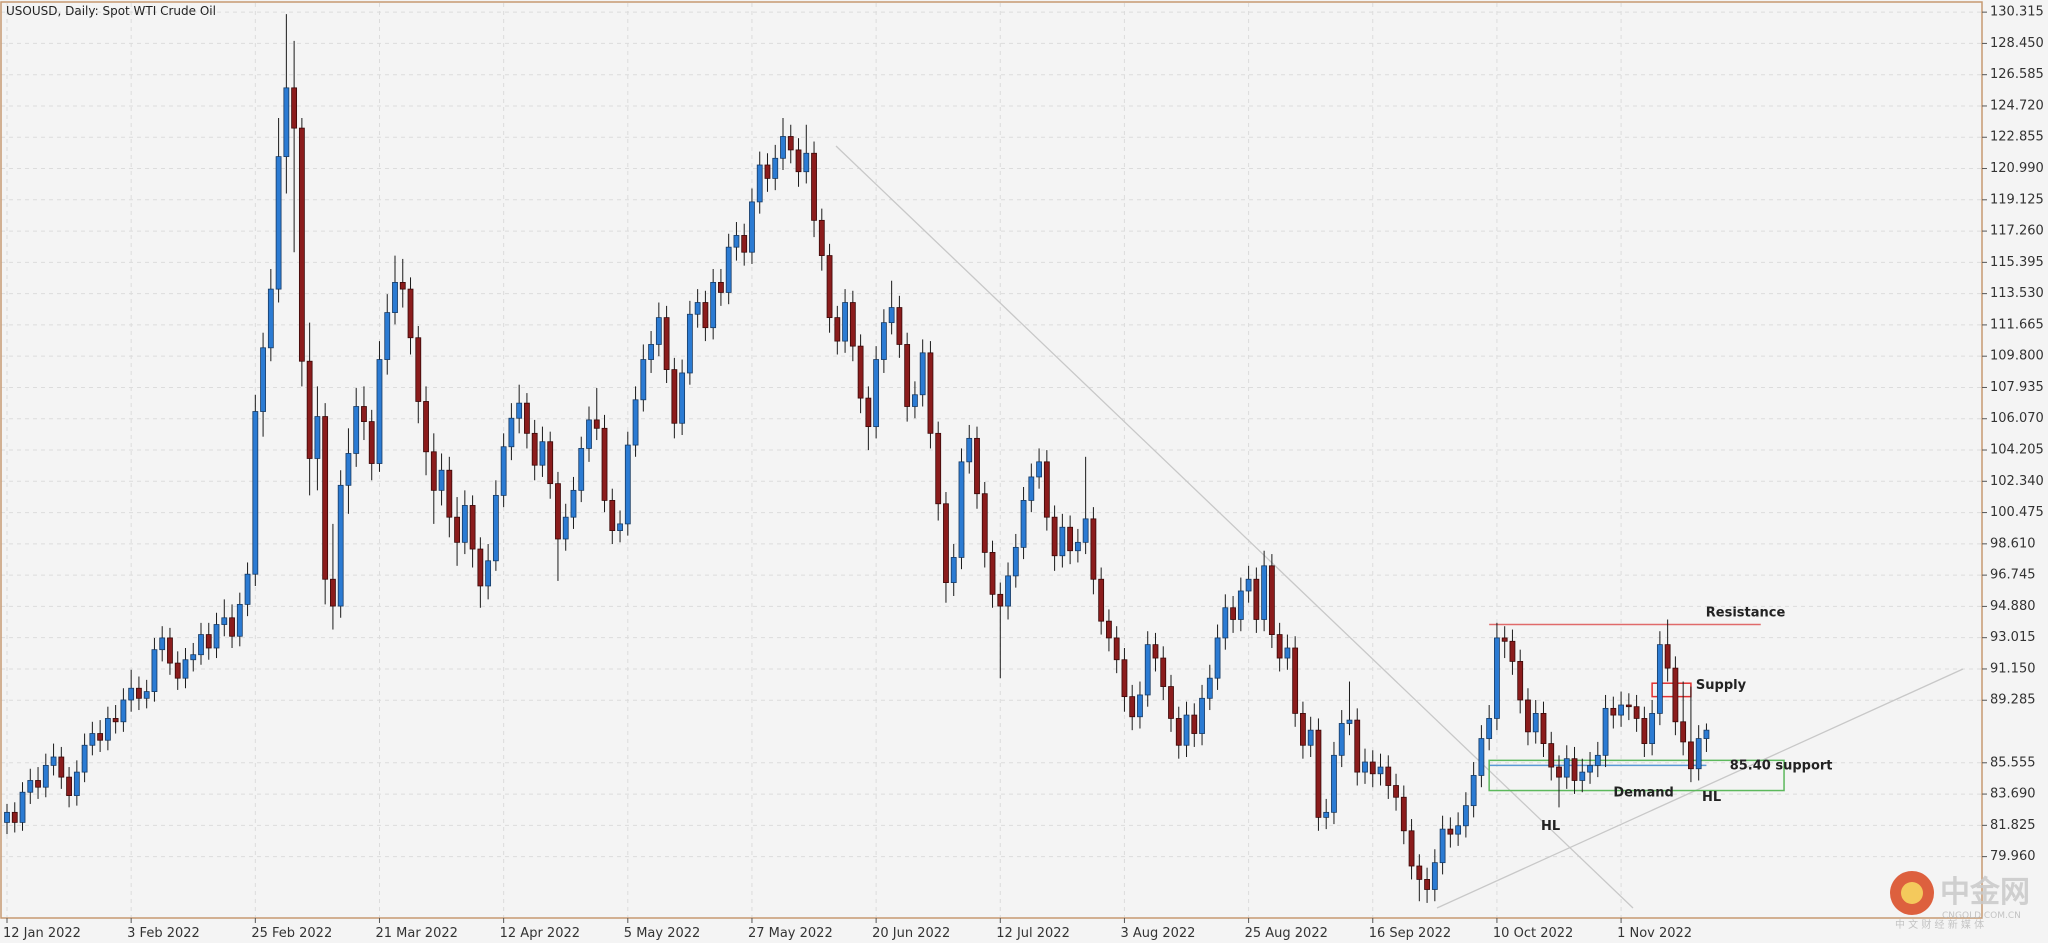  I want to click on annotation: HL, so click(1550, 826).